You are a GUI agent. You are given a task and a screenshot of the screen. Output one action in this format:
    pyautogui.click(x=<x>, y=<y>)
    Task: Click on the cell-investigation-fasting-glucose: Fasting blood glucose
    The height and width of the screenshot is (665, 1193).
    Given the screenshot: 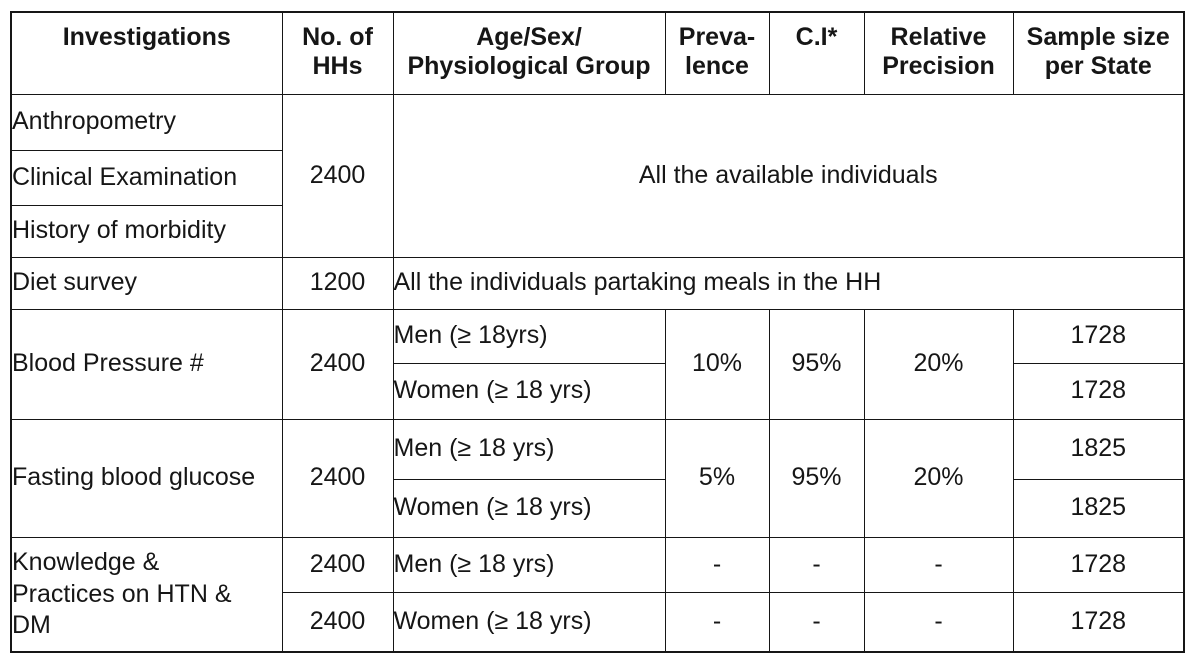 What is the action you would take?
    pyautogui.click(x=146, y=478)
    